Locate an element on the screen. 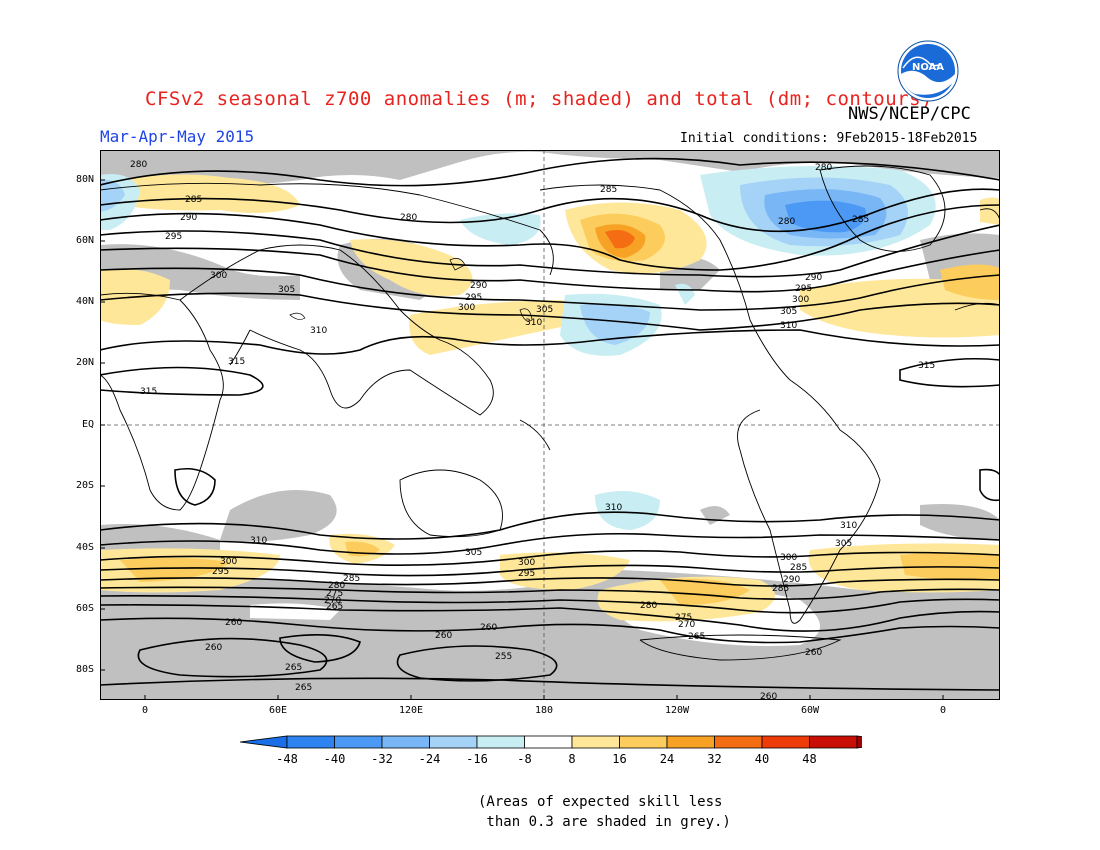 The width and height of the screenshot is (1100, 850). lat-label: EQ is located at coordinates (87, 424).